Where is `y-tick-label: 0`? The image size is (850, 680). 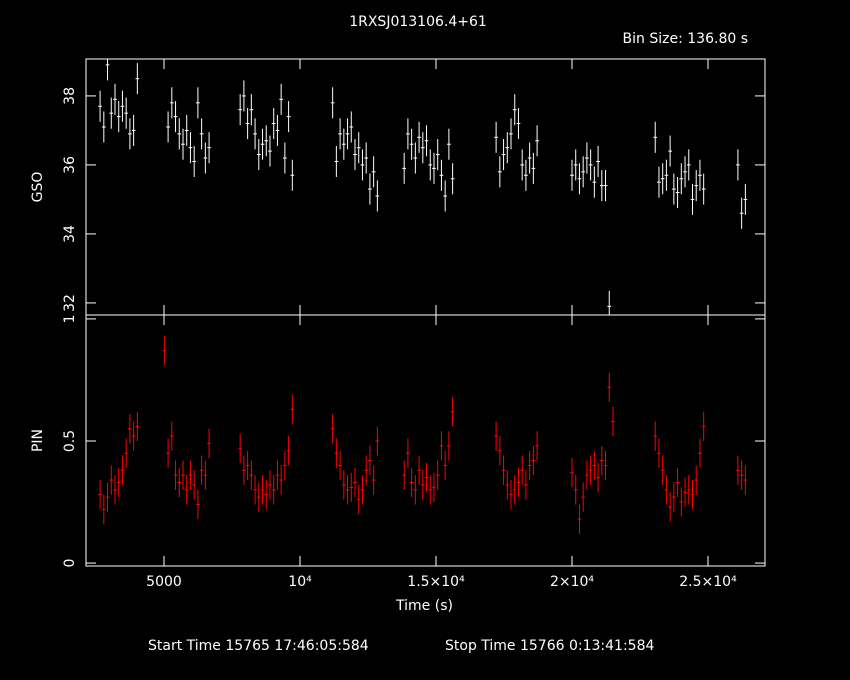
y-tick-label: 0 is located at coordinates (70, 563).